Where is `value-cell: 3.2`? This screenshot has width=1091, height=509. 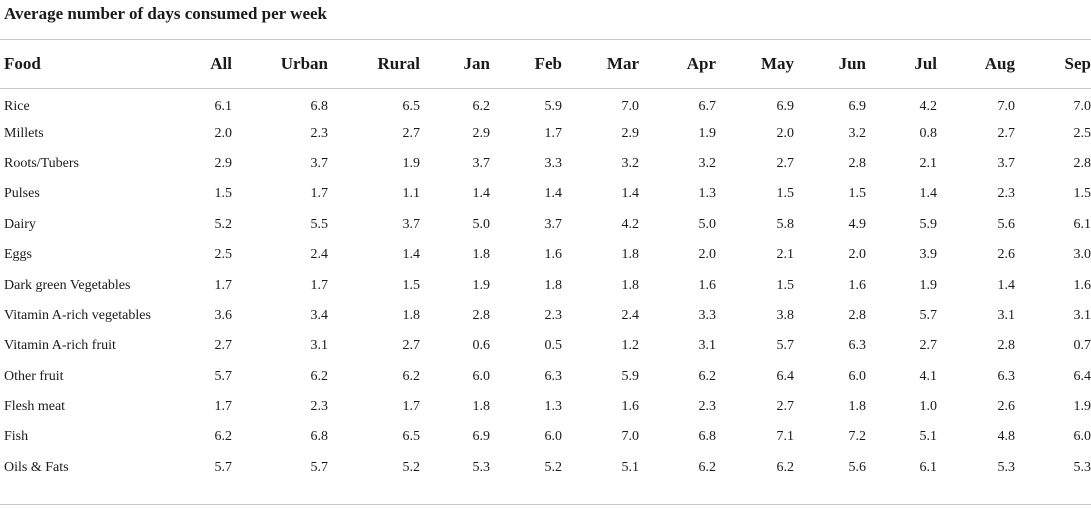
value-cell: 3.2 is located at coordinates (707, 163).